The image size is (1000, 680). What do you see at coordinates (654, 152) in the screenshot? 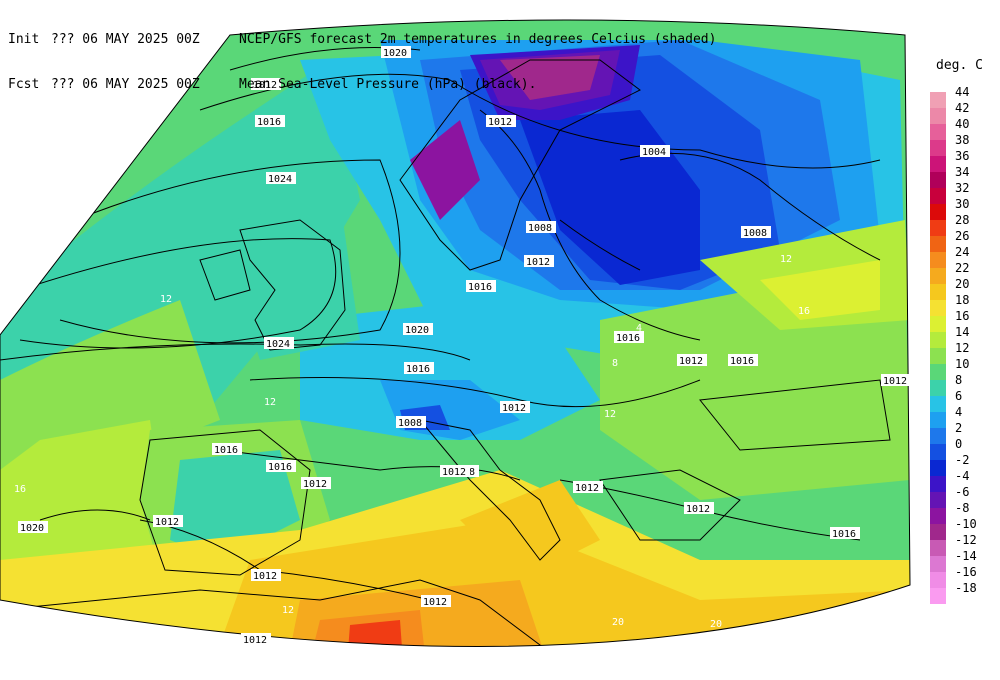
I see `isobar-label: 1004` at bounding box center [654, 152].